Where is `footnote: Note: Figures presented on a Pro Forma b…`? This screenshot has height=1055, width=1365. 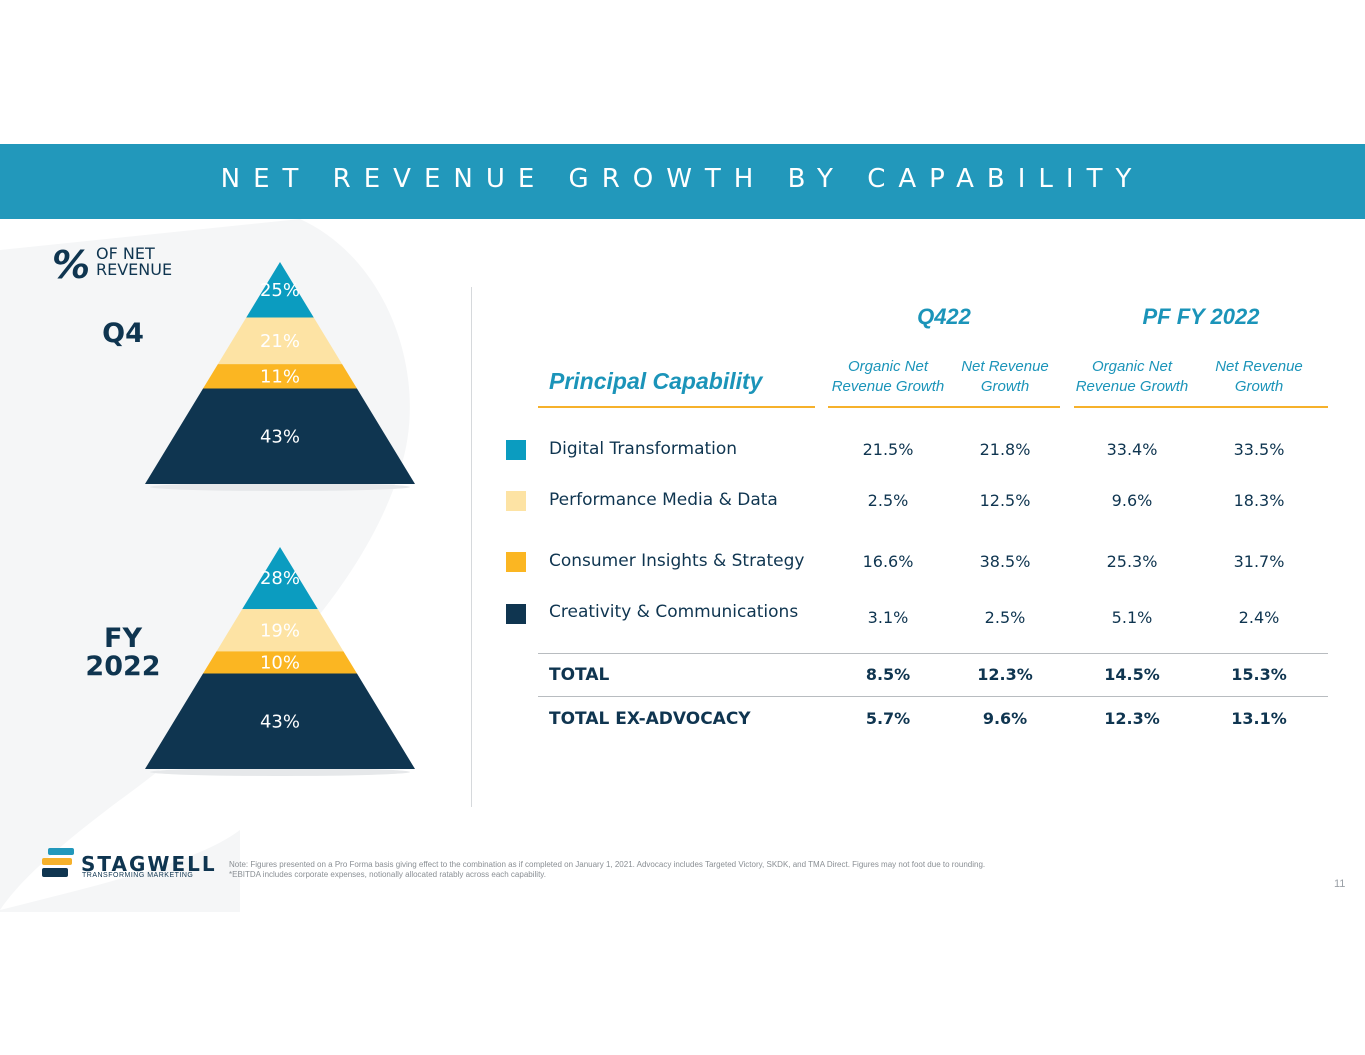
footnote: Note: Figures presented on a Pro Forma b… is located at coordinates (729, 870).